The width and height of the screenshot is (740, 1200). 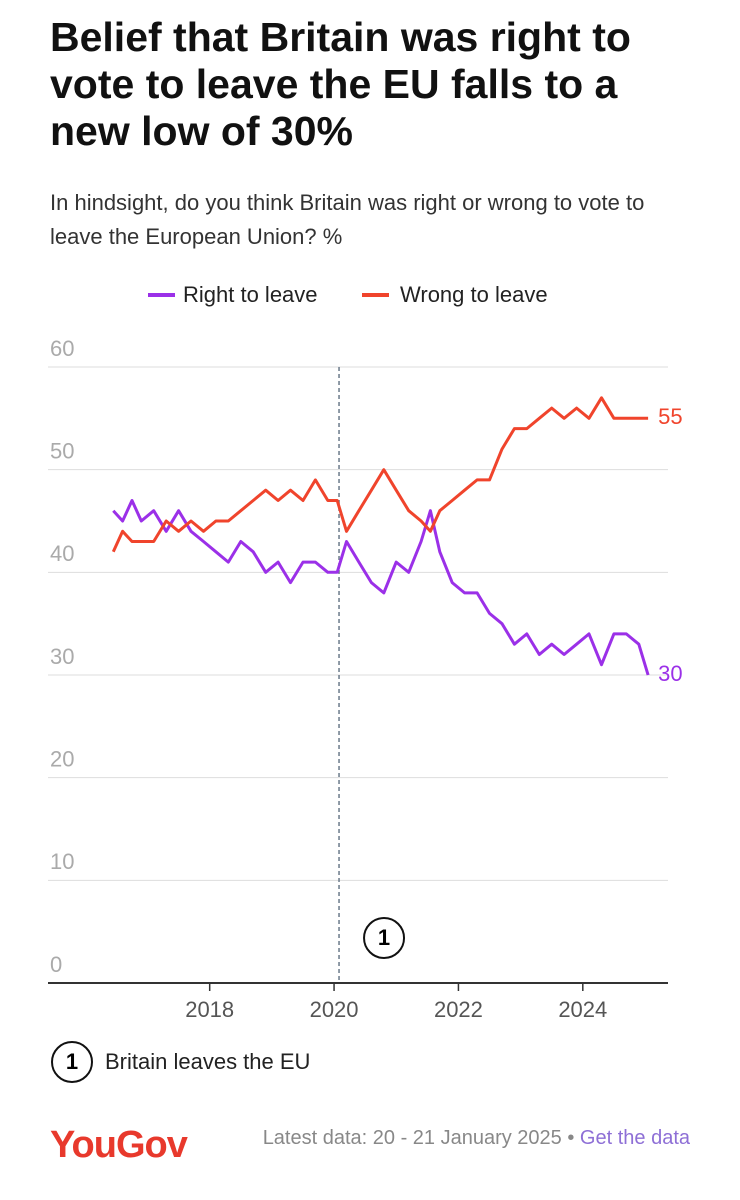 I want to click on x-tick-label: 2024, so click(x=582, y=1009).